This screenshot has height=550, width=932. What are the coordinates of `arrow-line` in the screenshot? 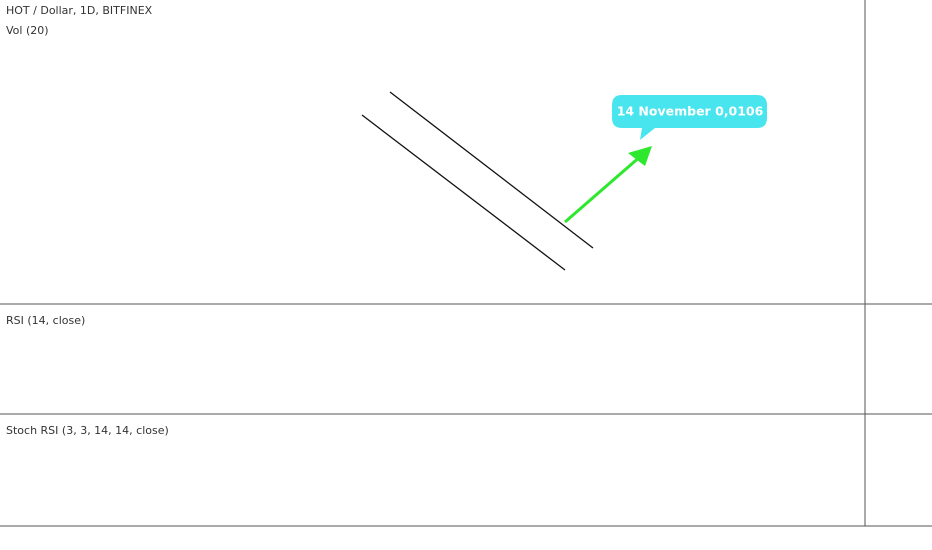 It's located at (603, 188).